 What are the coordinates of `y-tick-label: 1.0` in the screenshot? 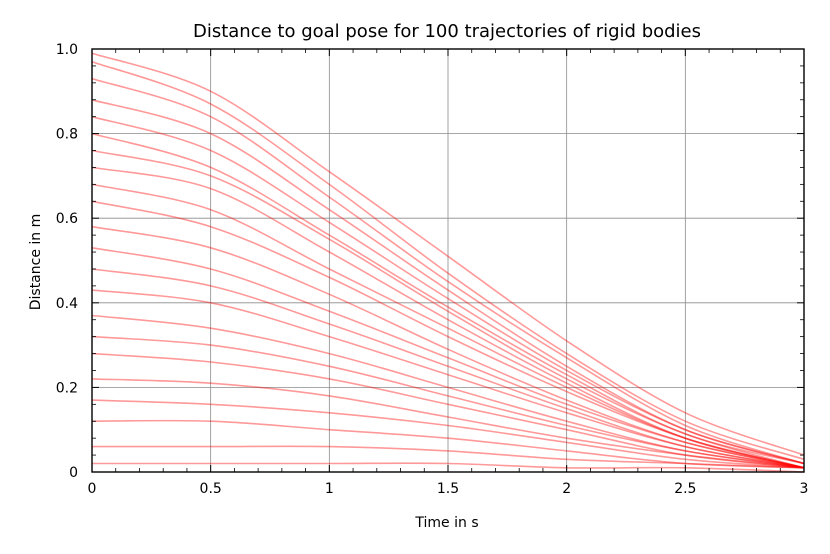 It's located at (67, 50).